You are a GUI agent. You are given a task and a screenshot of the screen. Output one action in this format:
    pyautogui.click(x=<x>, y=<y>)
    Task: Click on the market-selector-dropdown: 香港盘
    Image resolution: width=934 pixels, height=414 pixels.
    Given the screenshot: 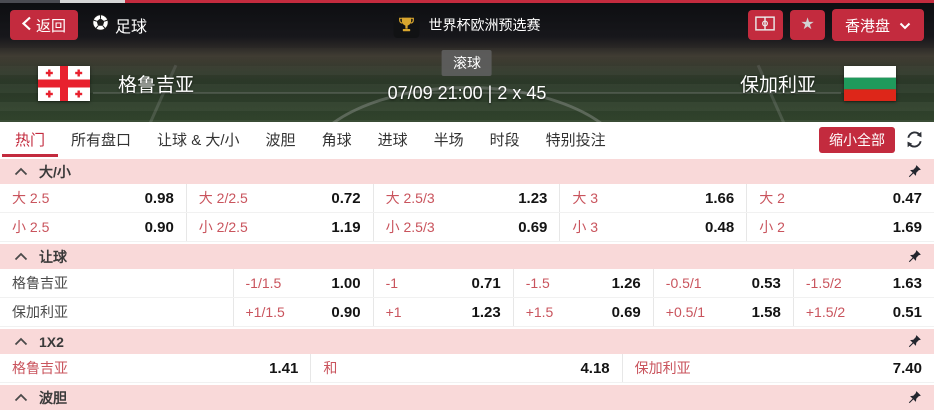 What is the action you would take?
    pyautogui.click(x=877, y=25)
    